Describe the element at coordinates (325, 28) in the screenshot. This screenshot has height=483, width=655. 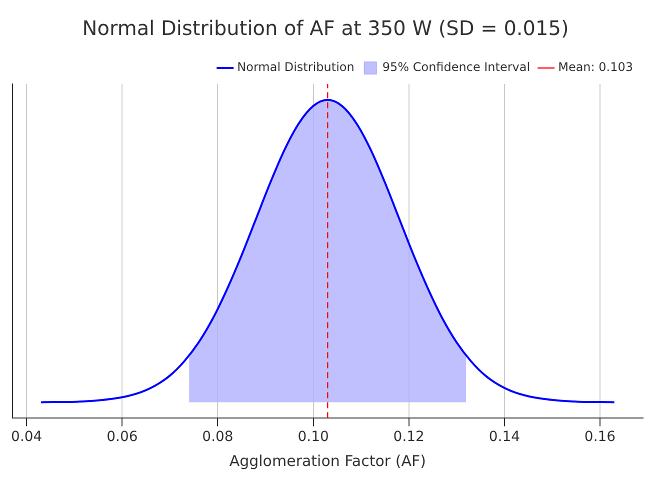
I see `chart-title: Normal Distribution of AF at 350 W (SD = 0.015)` at that location.